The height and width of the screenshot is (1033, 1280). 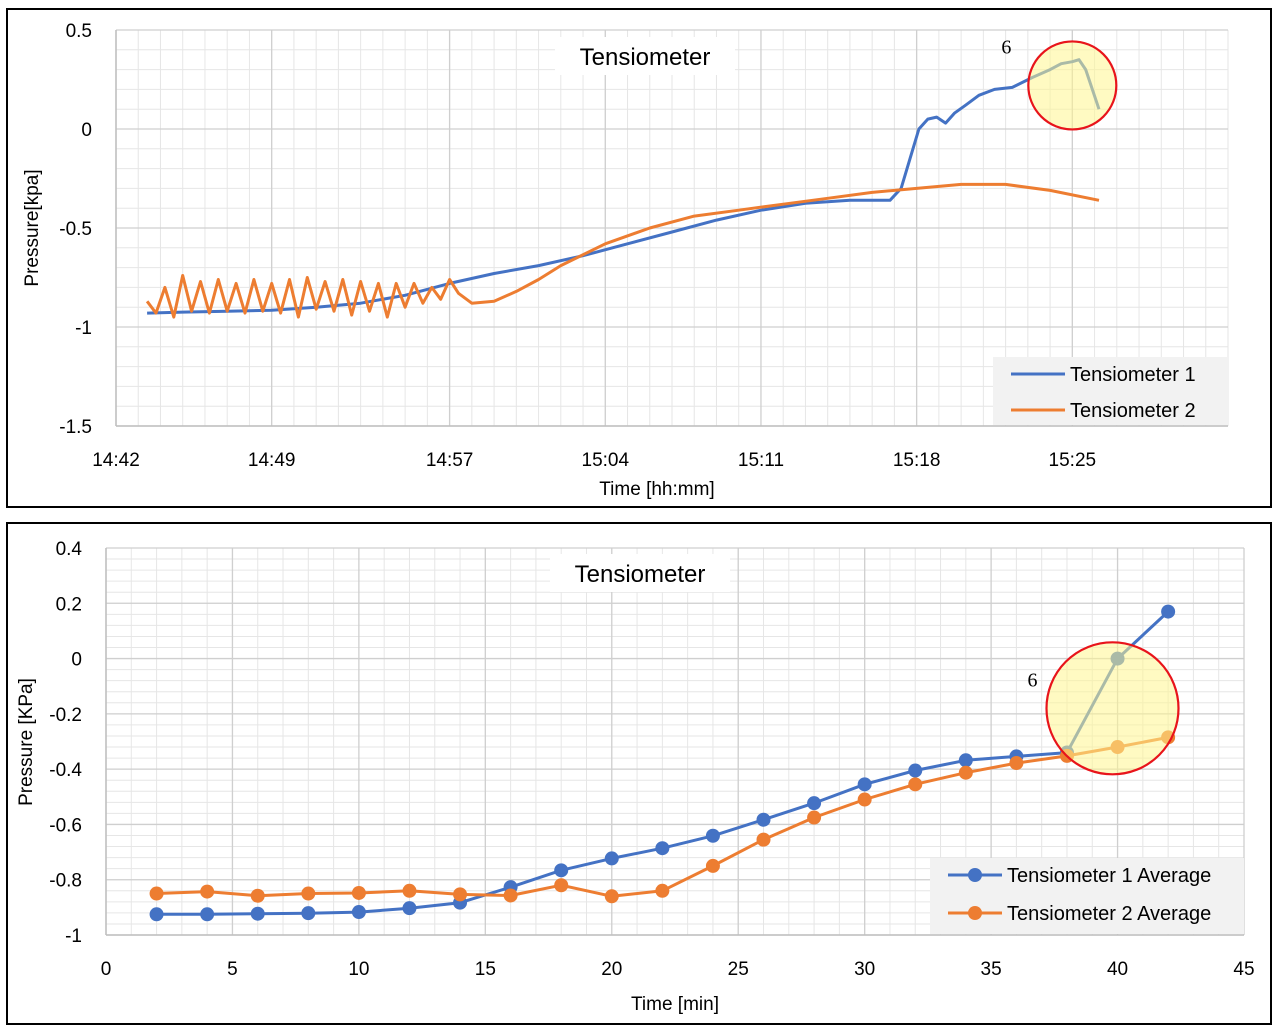 I want to click on x-tick-label: 14:49, so click(x=272, y=460).